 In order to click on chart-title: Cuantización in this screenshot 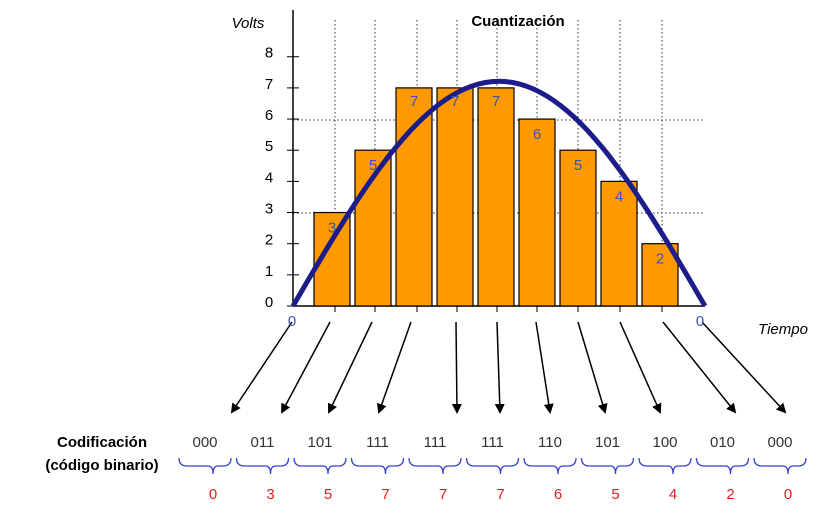, I will do `click(517, 21)`.